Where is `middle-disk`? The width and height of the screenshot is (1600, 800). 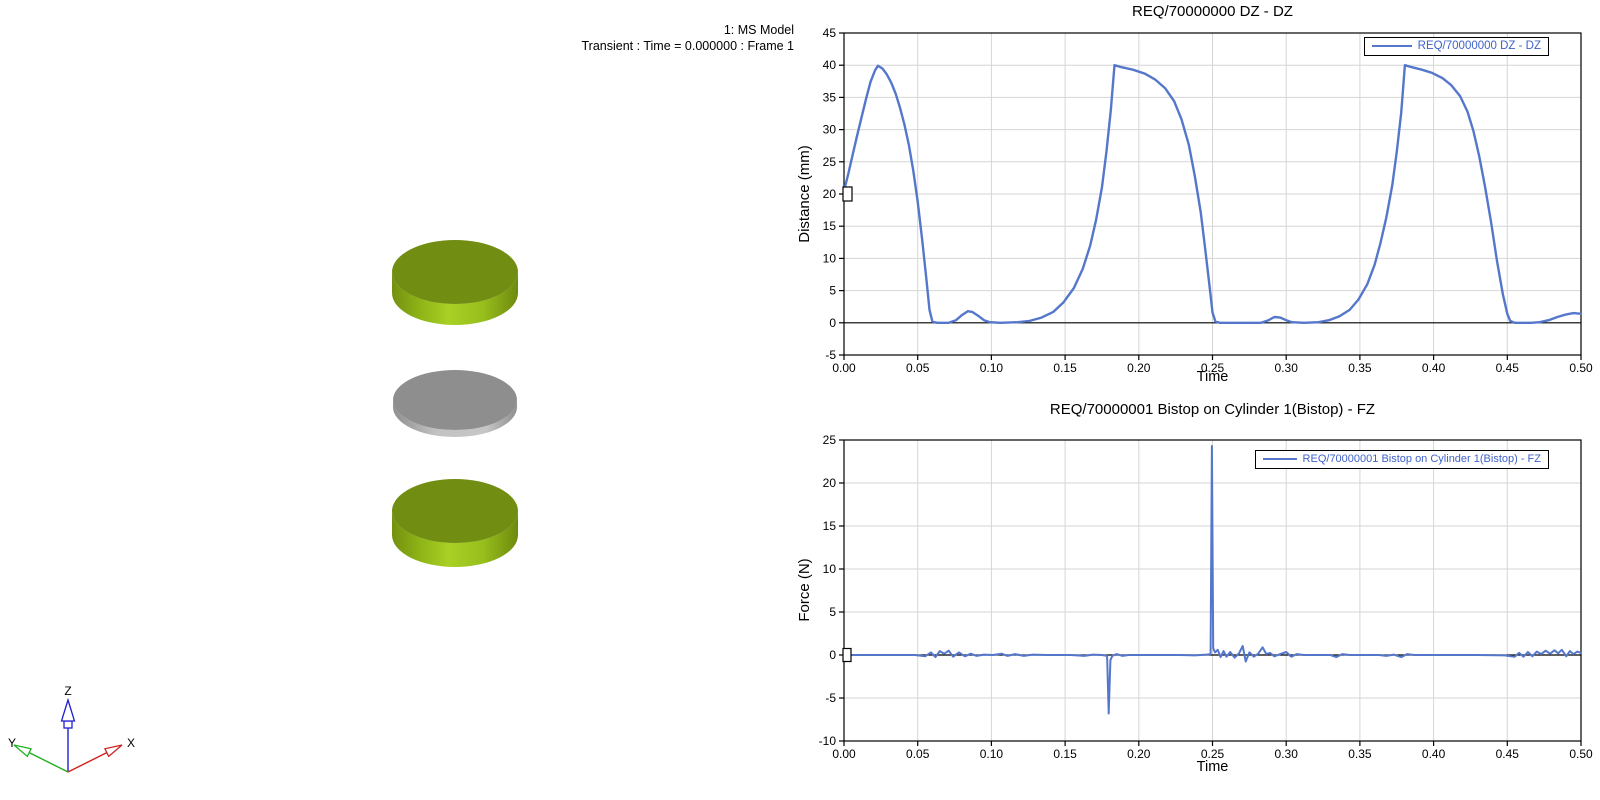
middle-disk is located at coordinates (455, 403).